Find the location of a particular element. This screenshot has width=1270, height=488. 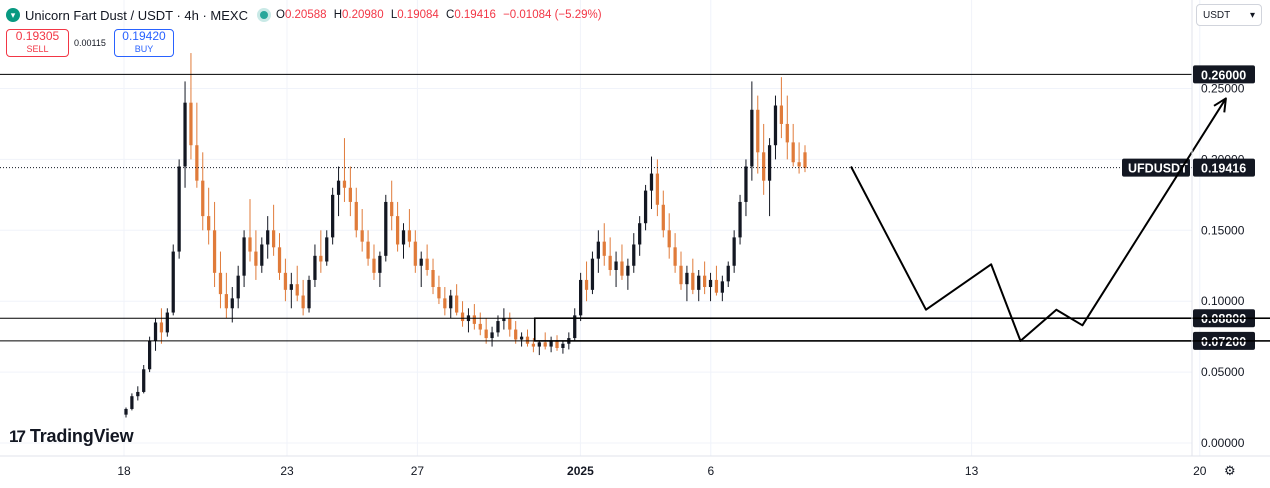

tradingview-logo: 17 TradingView is located at coordinates (71, 436).